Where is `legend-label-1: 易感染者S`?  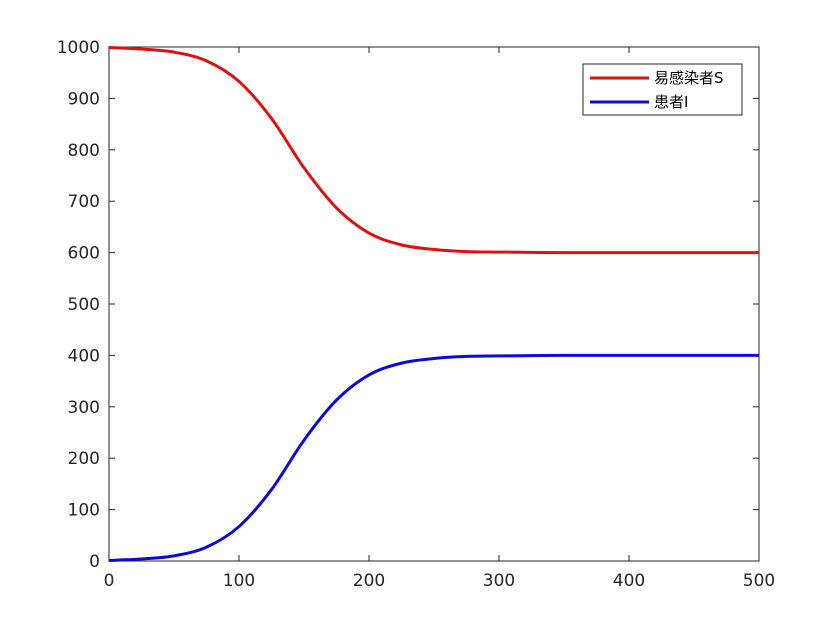 legend-label-1: 易感染者S is located at coordinates (689, 78).